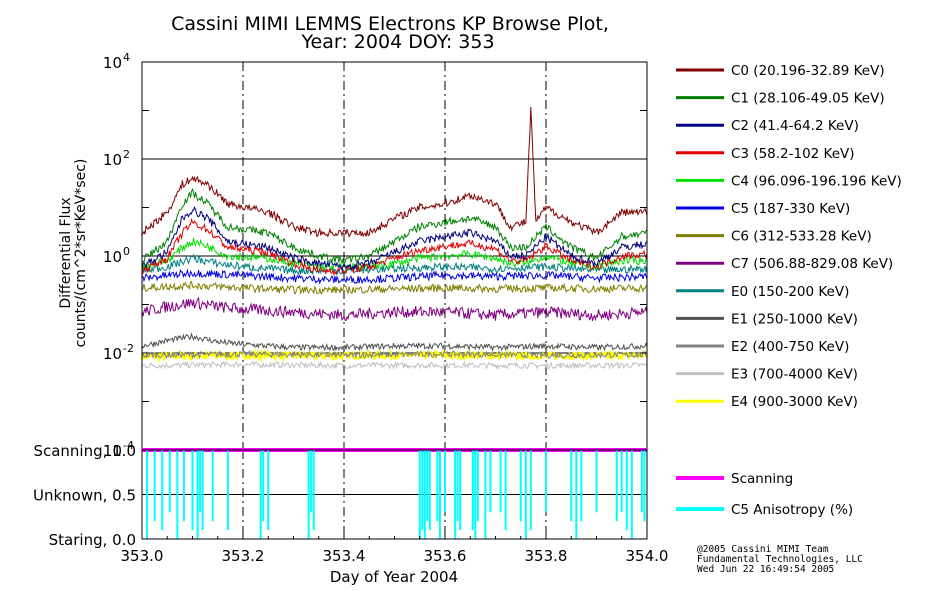  Describe the element at coordinates (126, 251) in the screenshot. I see `y-tick-exponent: 0` at that location.